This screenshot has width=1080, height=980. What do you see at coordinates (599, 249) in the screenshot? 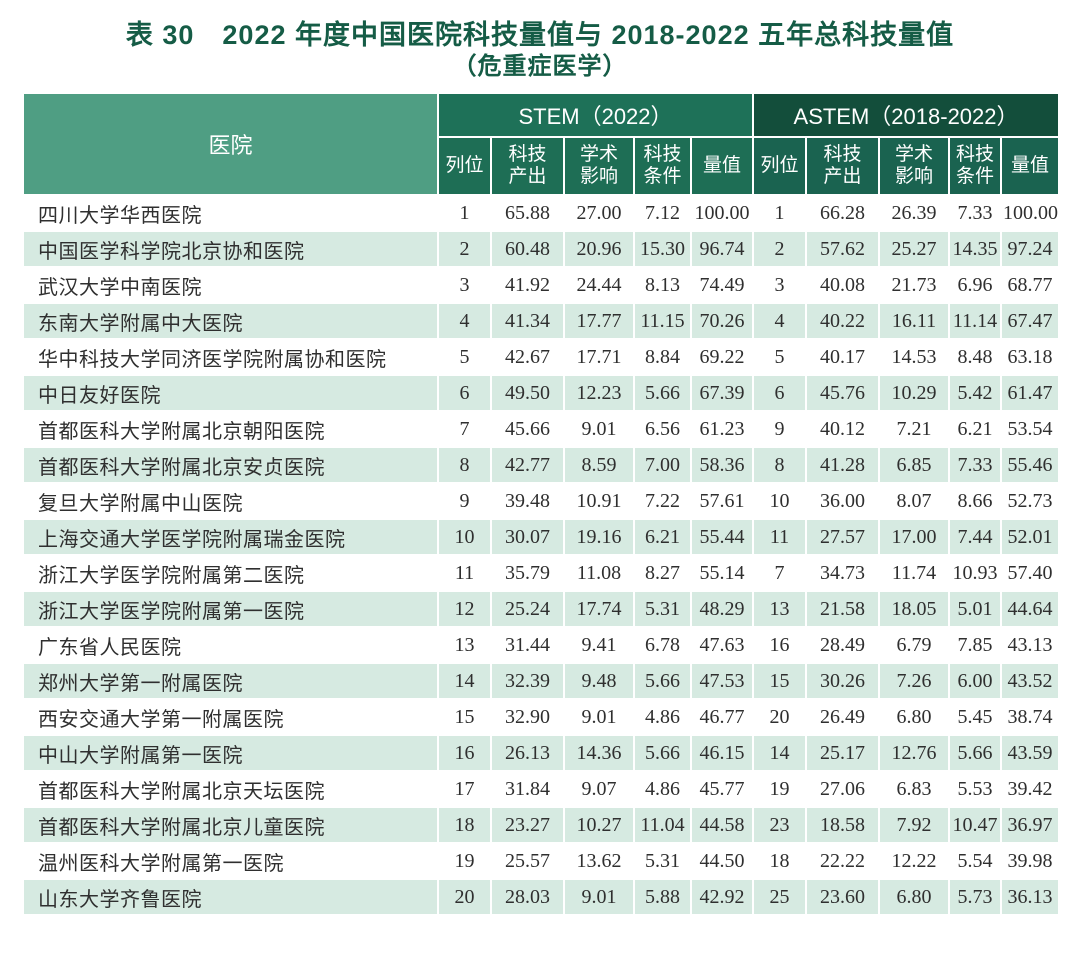
I see `value-cell: 20.96` at bounding box center [599, 249].